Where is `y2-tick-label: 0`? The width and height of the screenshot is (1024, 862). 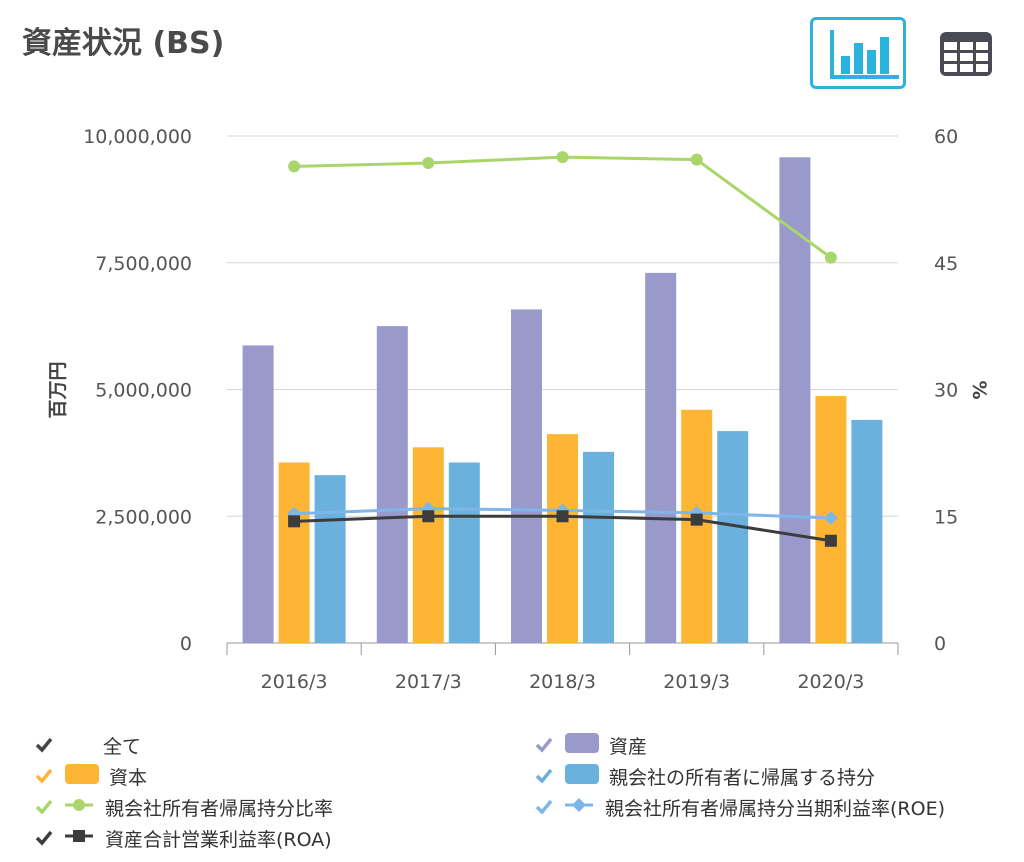
y2-tick-label: 0 is located at coordinates (940, 644).